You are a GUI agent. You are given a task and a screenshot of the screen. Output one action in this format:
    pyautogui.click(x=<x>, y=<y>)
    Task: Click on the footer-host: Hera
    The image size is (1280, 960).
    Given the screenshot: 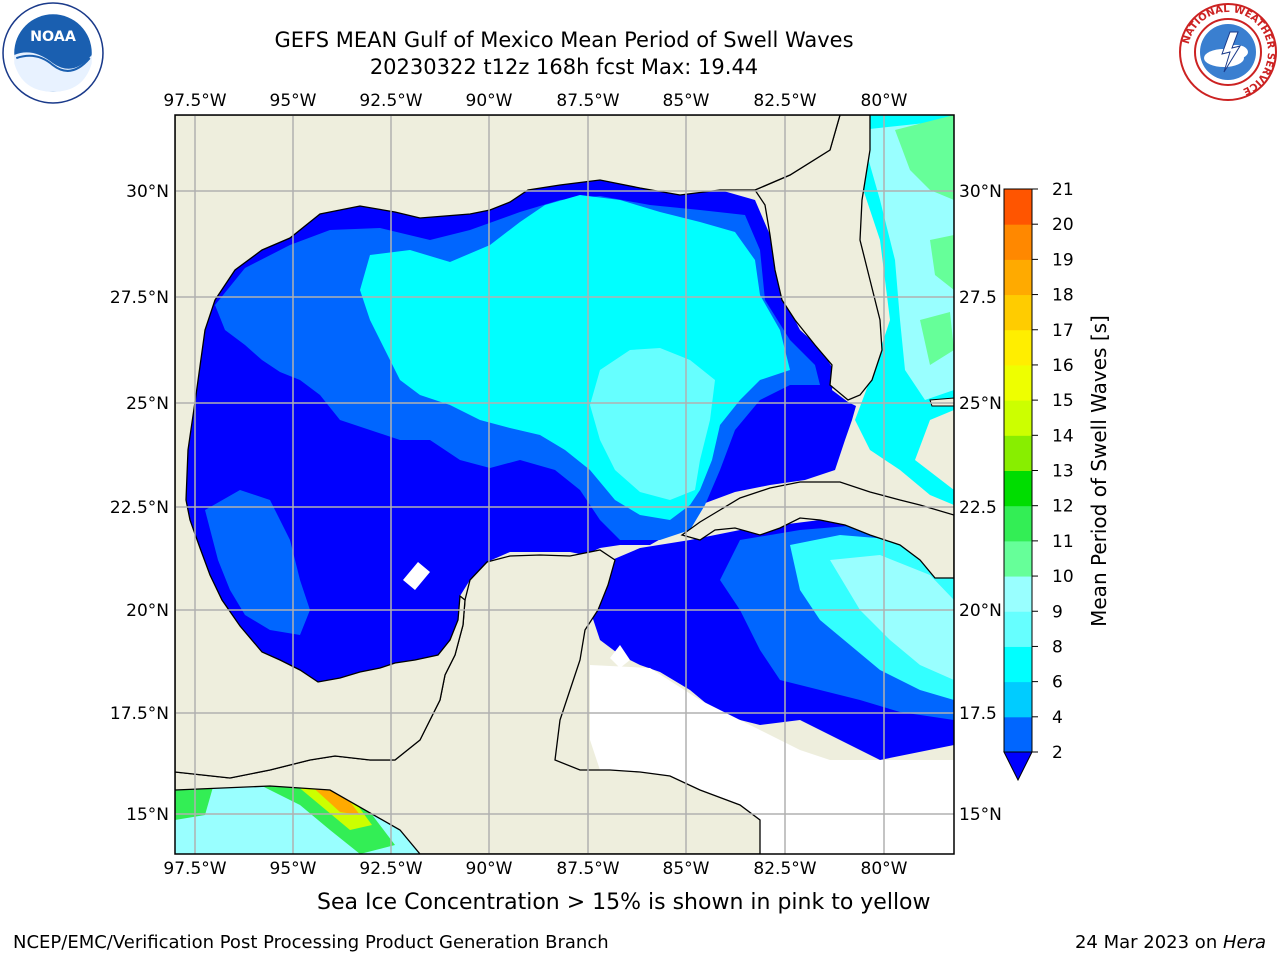 What is the action you would take?
    pyautogui.click(x=1244, y=942)
    